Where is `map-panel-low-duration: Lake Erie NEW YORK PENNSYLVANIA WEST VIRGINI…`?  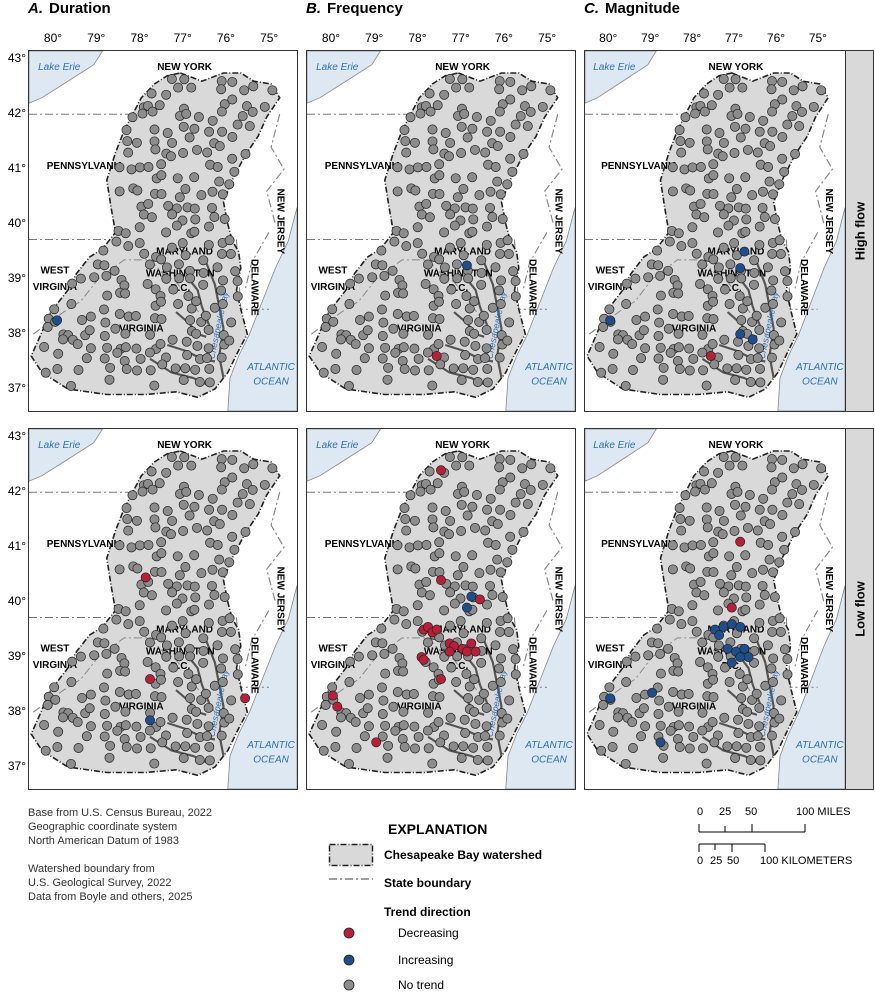
map-panel-low-duration: Lake Erie NEW YORK PENNSYLVANIA WEST VIRGINI… is located at coordinates (163, 609).